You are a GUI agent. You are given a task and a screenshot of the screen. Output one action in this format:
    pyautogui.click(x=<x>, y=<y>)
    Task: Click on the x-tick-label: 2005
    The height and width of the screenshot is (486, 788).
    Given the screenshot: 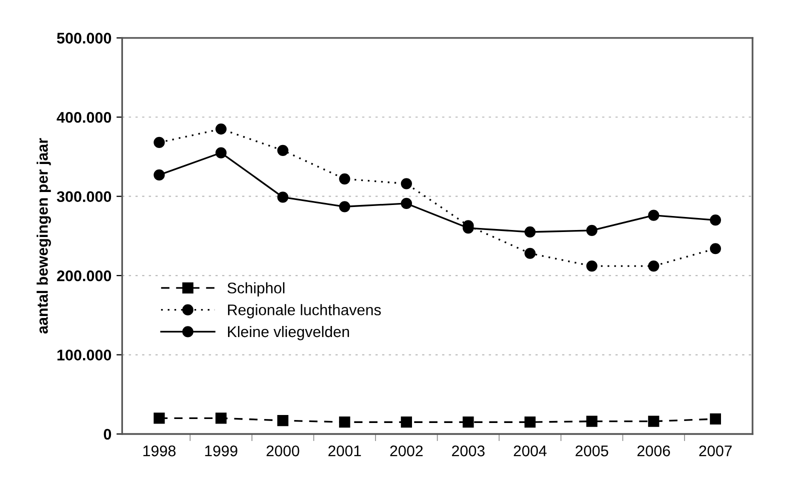 What is the action you would take?
    pyautogui.click(x=592, y=451)
    